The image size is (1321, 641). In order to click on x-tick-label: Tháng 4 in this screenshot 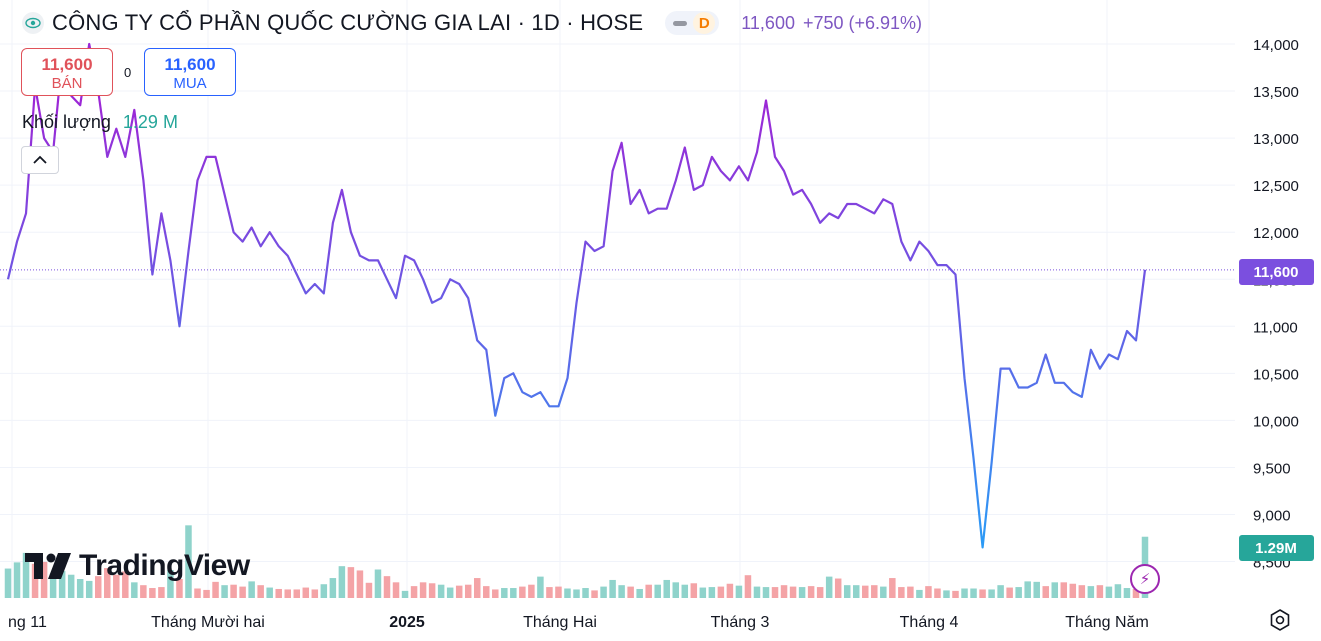, I will do `click(929, 622)`.